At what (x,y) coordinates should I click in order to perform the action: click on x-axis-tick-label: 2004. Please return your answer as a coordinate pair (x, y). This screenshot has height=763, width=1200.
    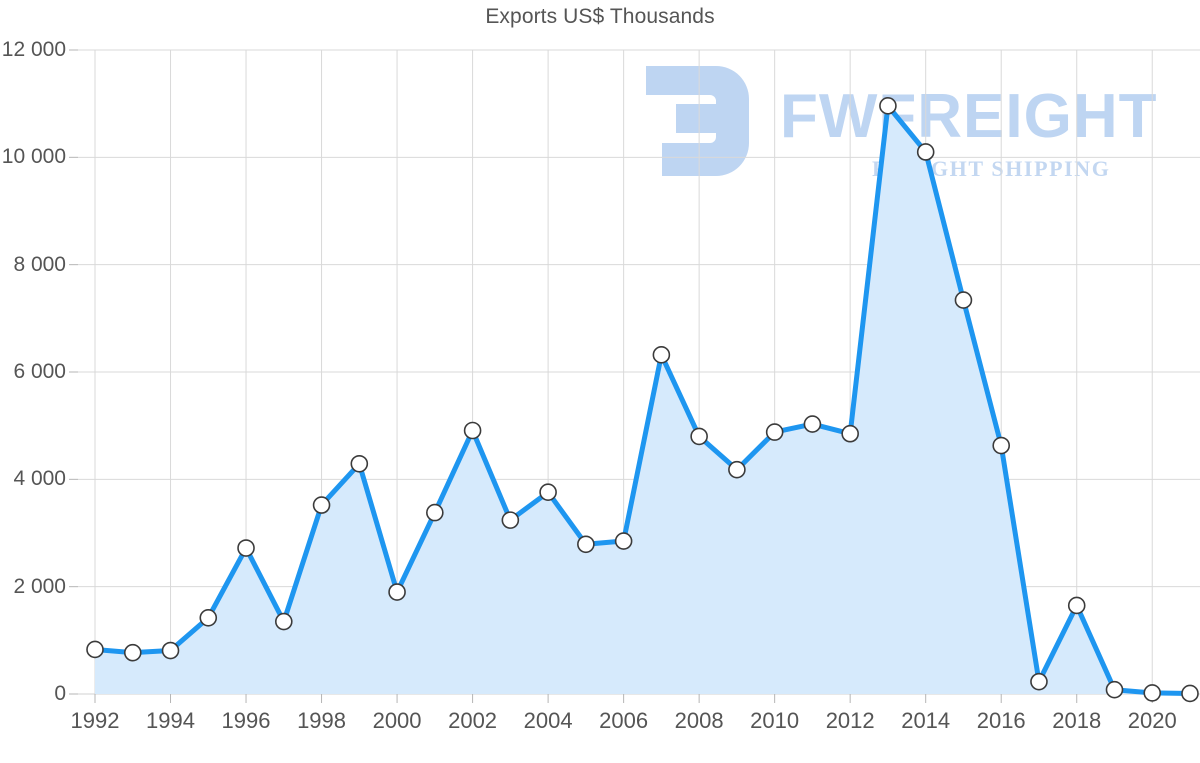
    Looking at the image, I should click on (548, 720).